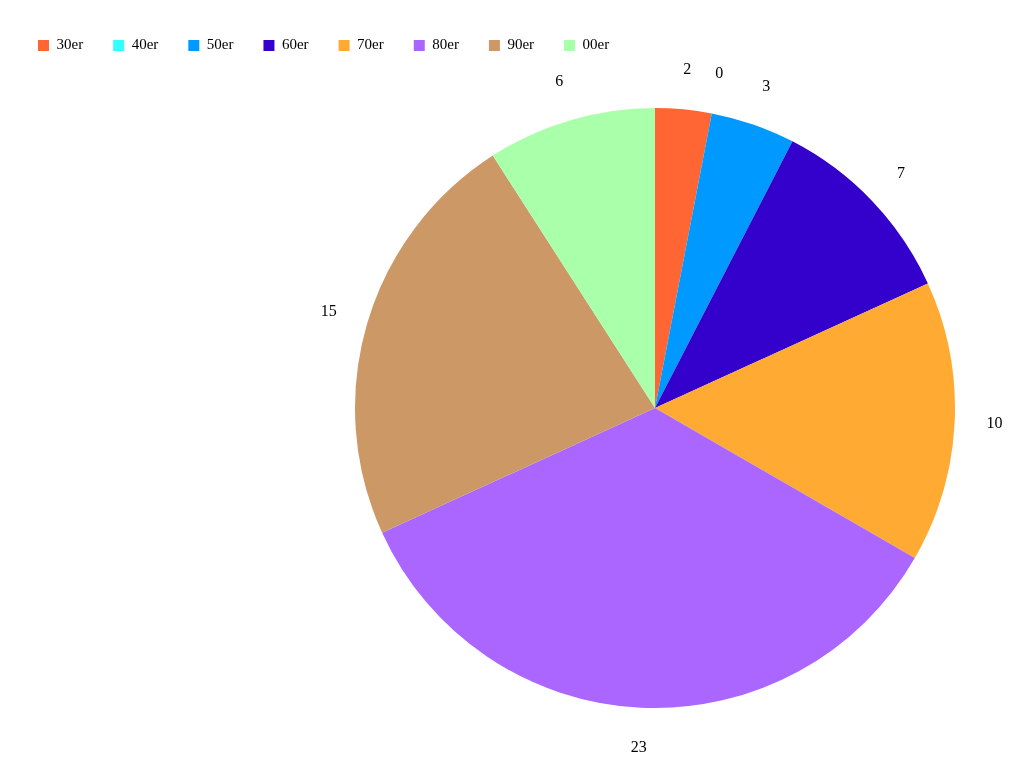 This screenshot has height=783, width=1029. I want to click on legend-label: 50er, so click(220, 44).